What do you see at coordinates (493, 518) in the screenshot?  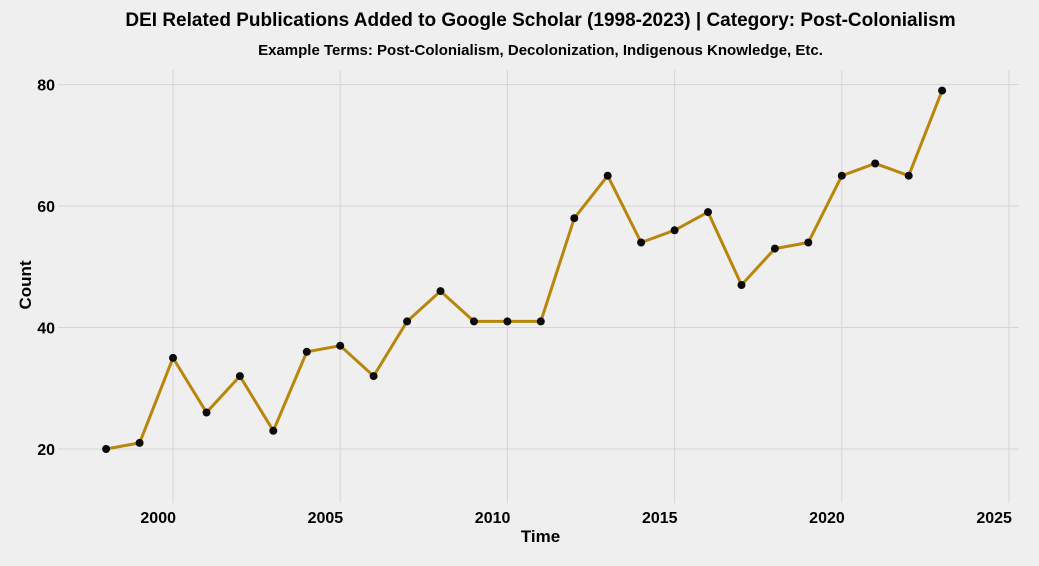 I see `x-tick-label: 2010` at bounding box center [493, 518].